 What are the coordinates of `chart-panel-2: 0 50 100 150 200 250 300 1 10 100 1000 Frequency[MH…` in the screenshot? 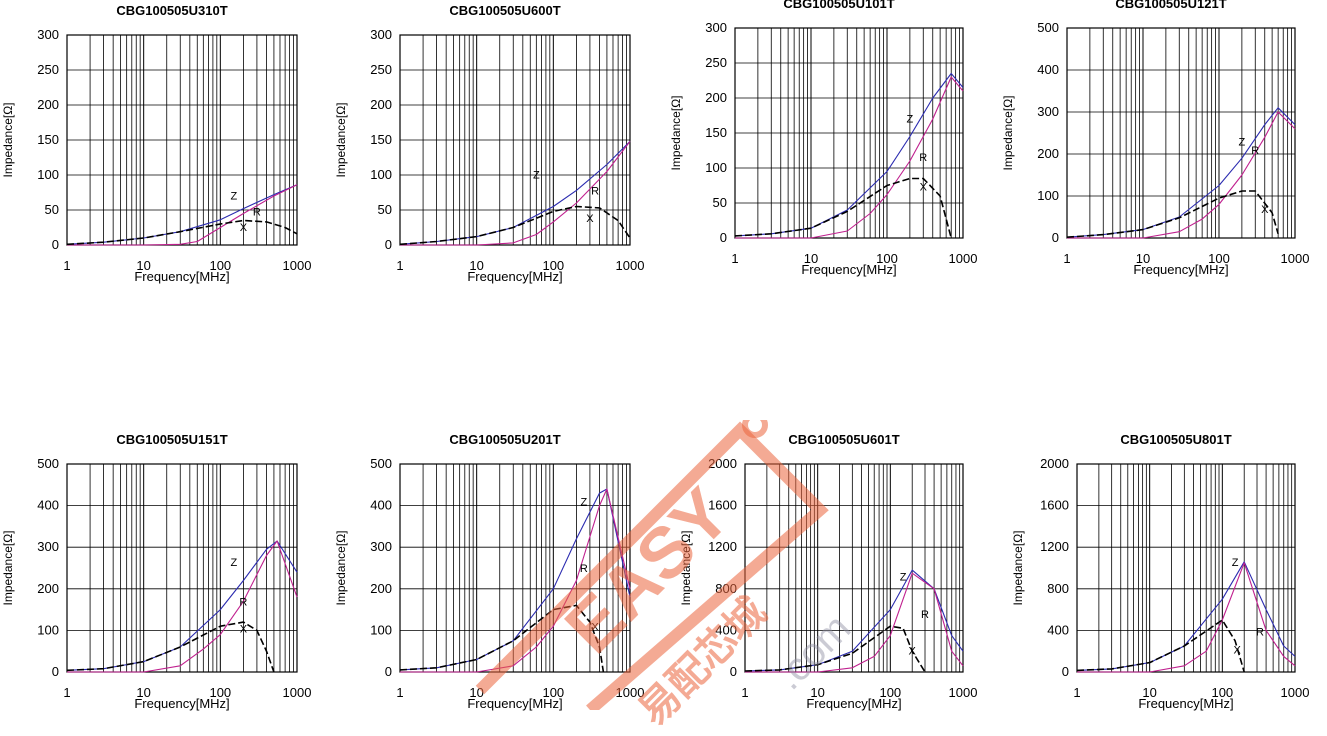 It's located at (489, 143).